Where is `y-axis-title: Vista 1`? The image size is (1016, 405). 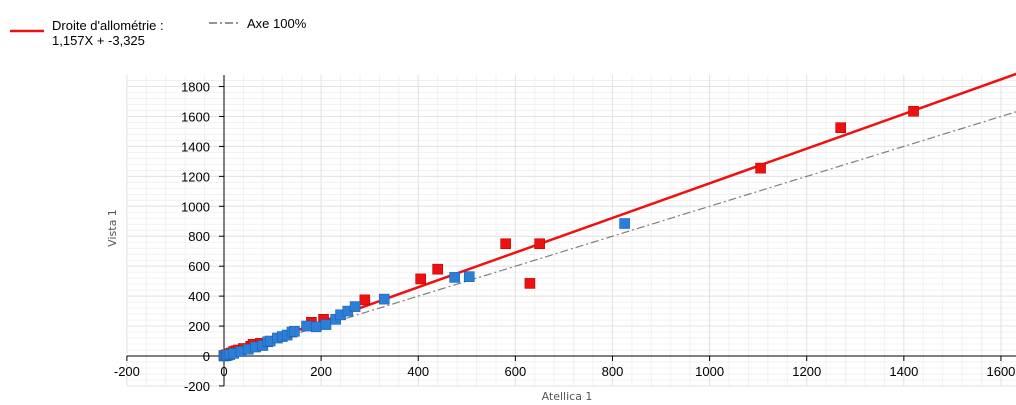
y-axis-title: Vista 1 is located at coordinates (112, 228).